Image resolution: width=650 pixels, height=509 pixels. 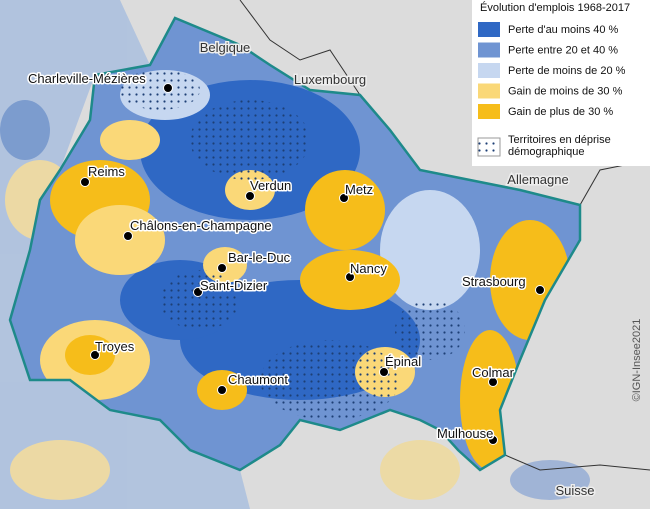 I want to click on city-label: Troyes, so click(x=115, y=346).